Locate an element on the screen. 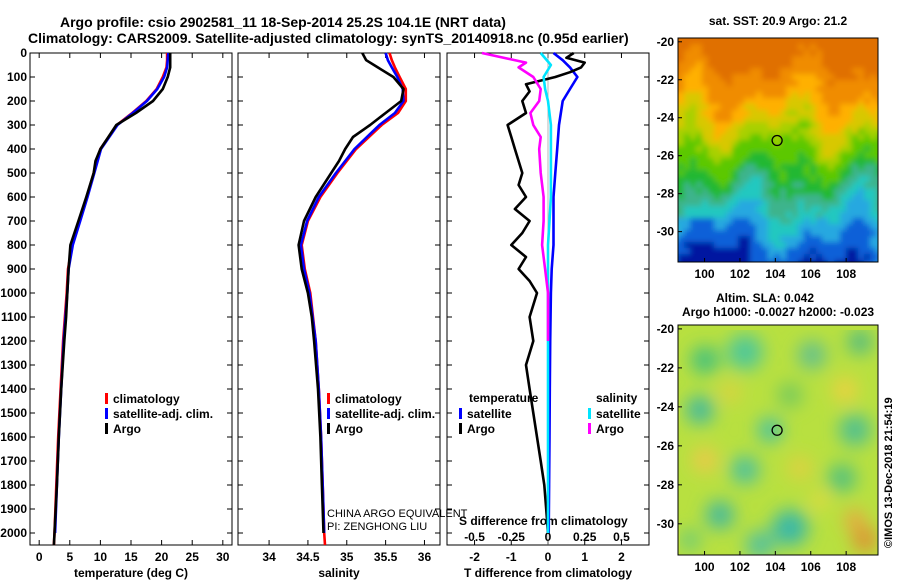  s-tick-label: -0.5 is located at coordinates (474, 537).